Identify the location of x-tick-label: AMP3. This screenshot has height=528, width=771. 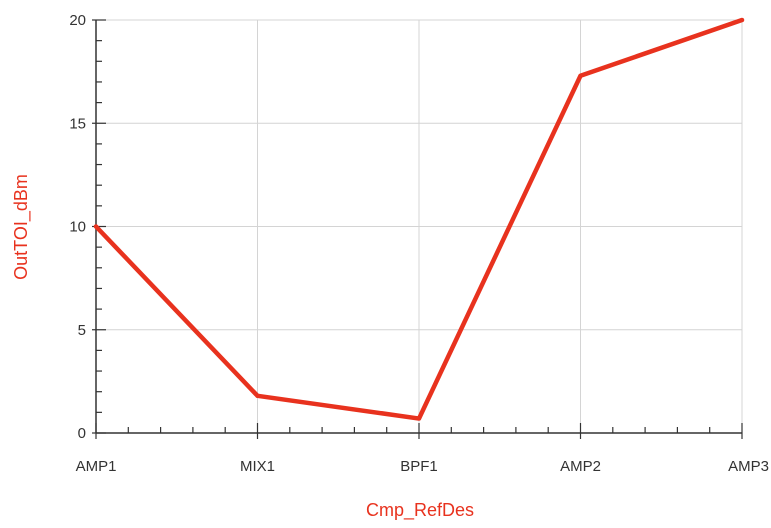
(748, 466).